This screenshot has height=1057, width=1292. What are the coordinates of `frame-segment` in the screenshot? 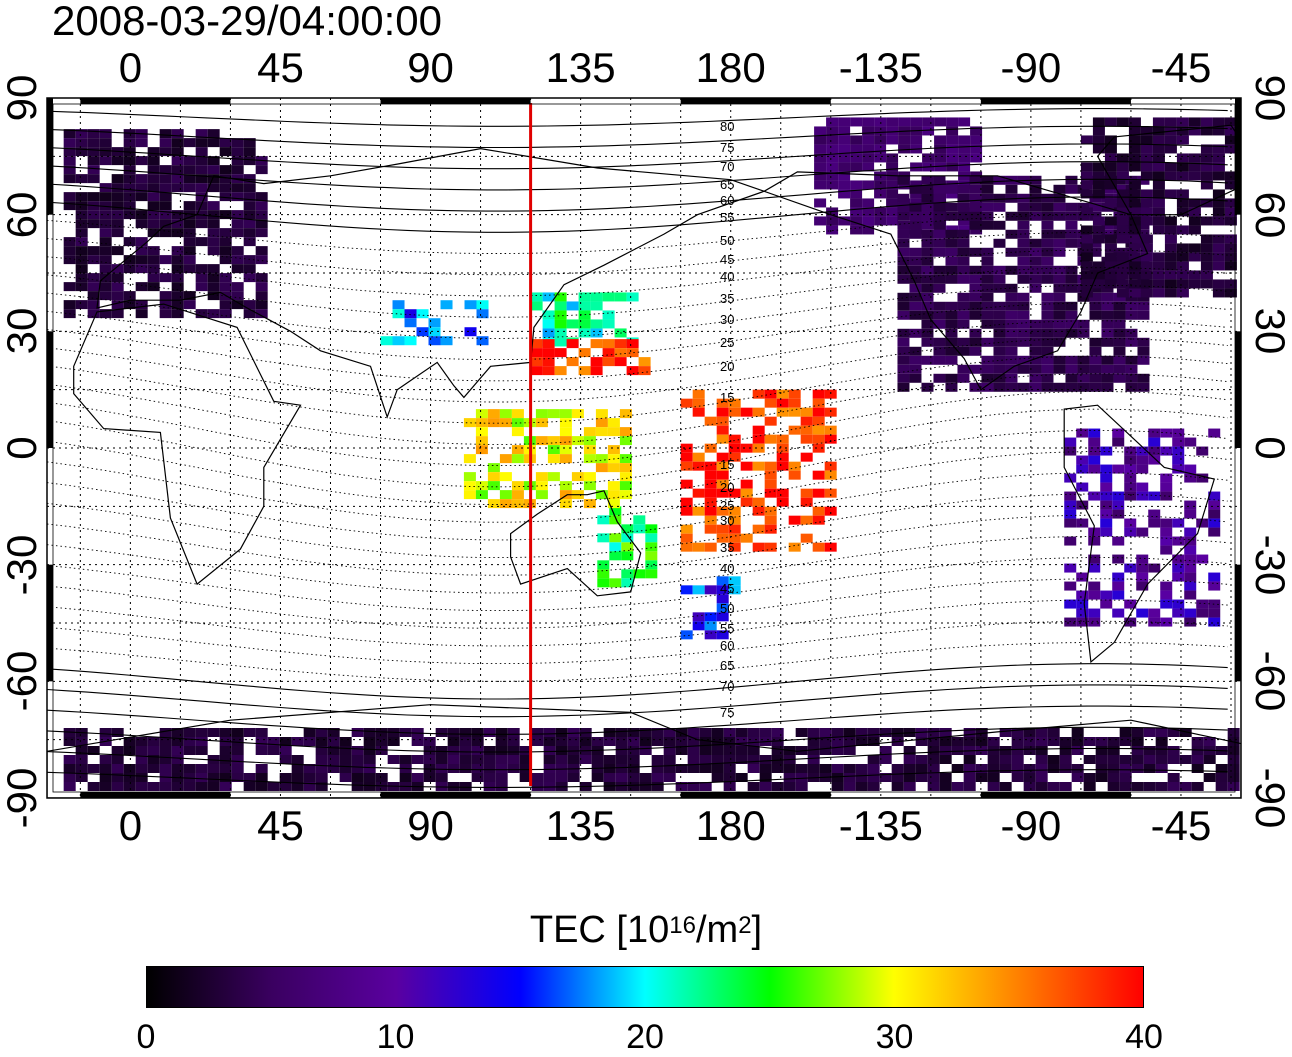 It's located at (1238, 389).